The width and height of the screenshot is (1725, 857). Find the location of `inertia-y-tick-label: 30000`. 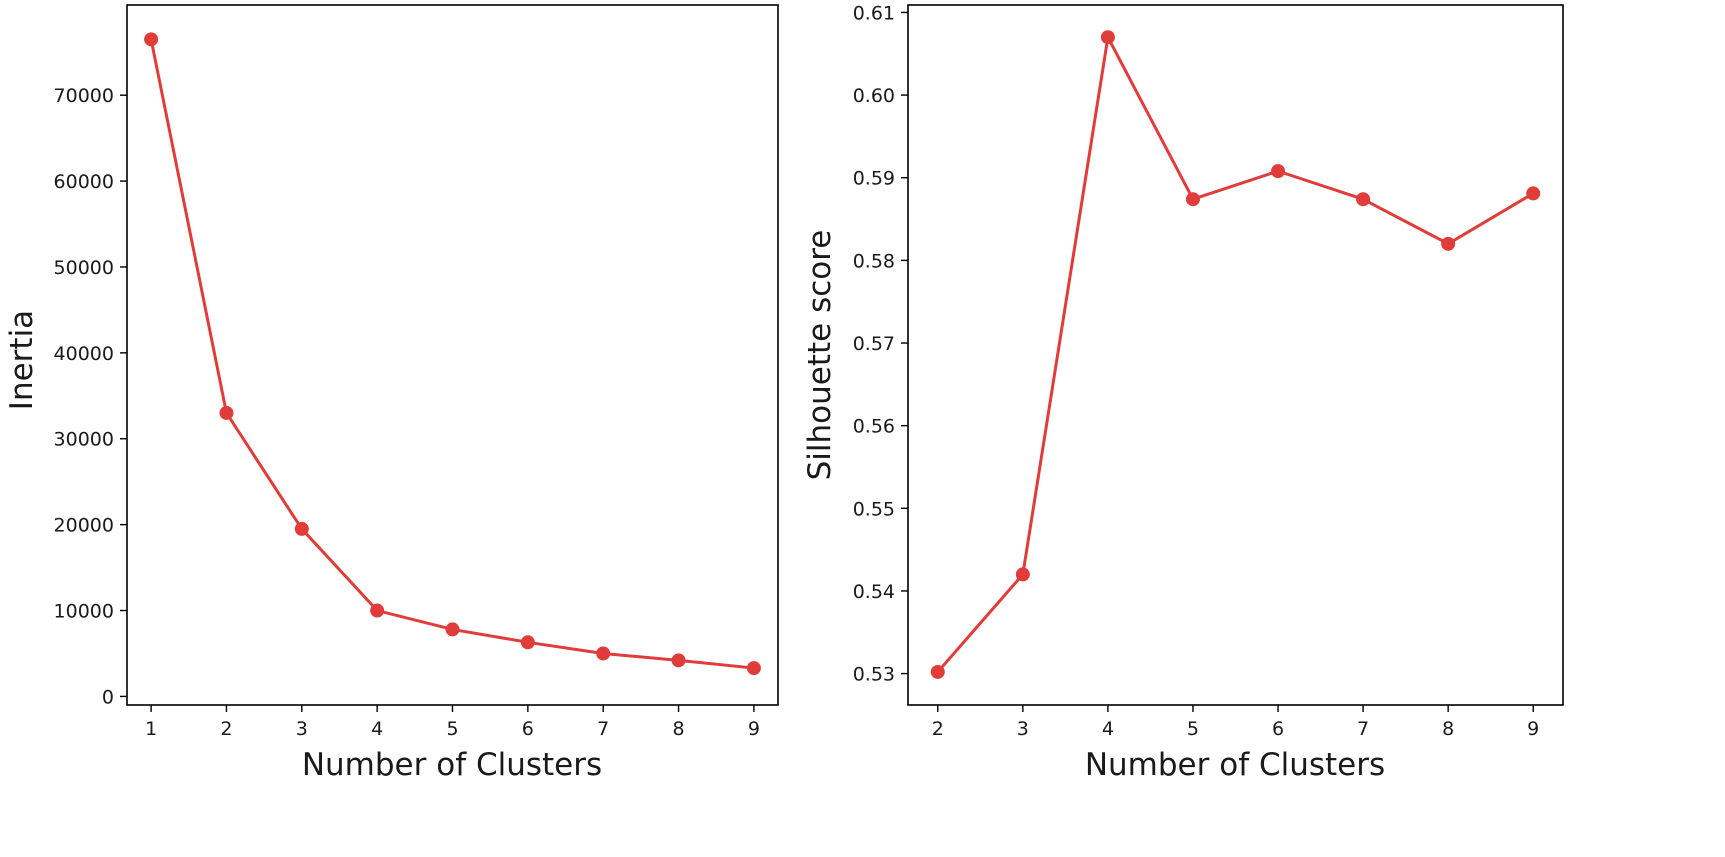

inertia-y-tick-label: 30000 is located at coordinates (84, 440).